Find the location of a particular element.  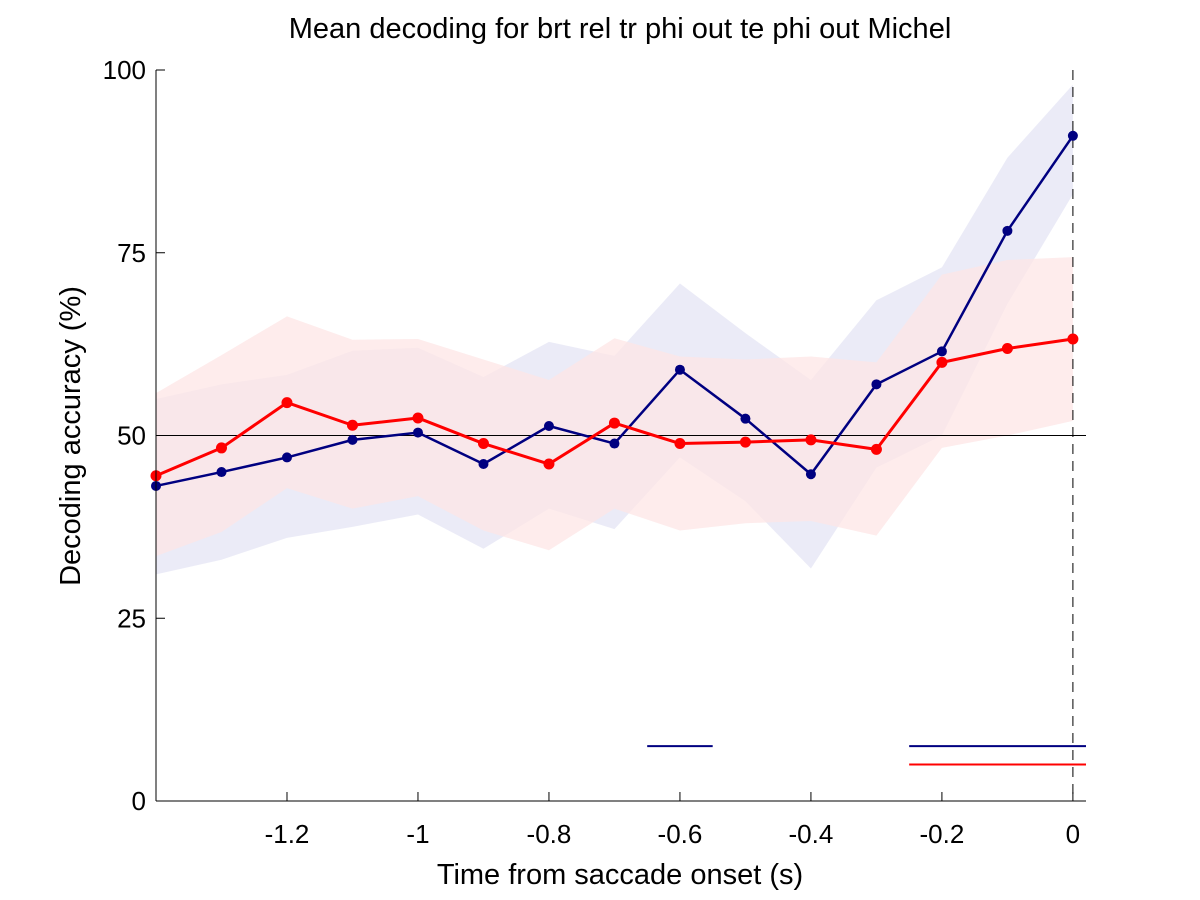

x-axis-label: Time from saccade onset (s) is located at coordinates (620, 875).